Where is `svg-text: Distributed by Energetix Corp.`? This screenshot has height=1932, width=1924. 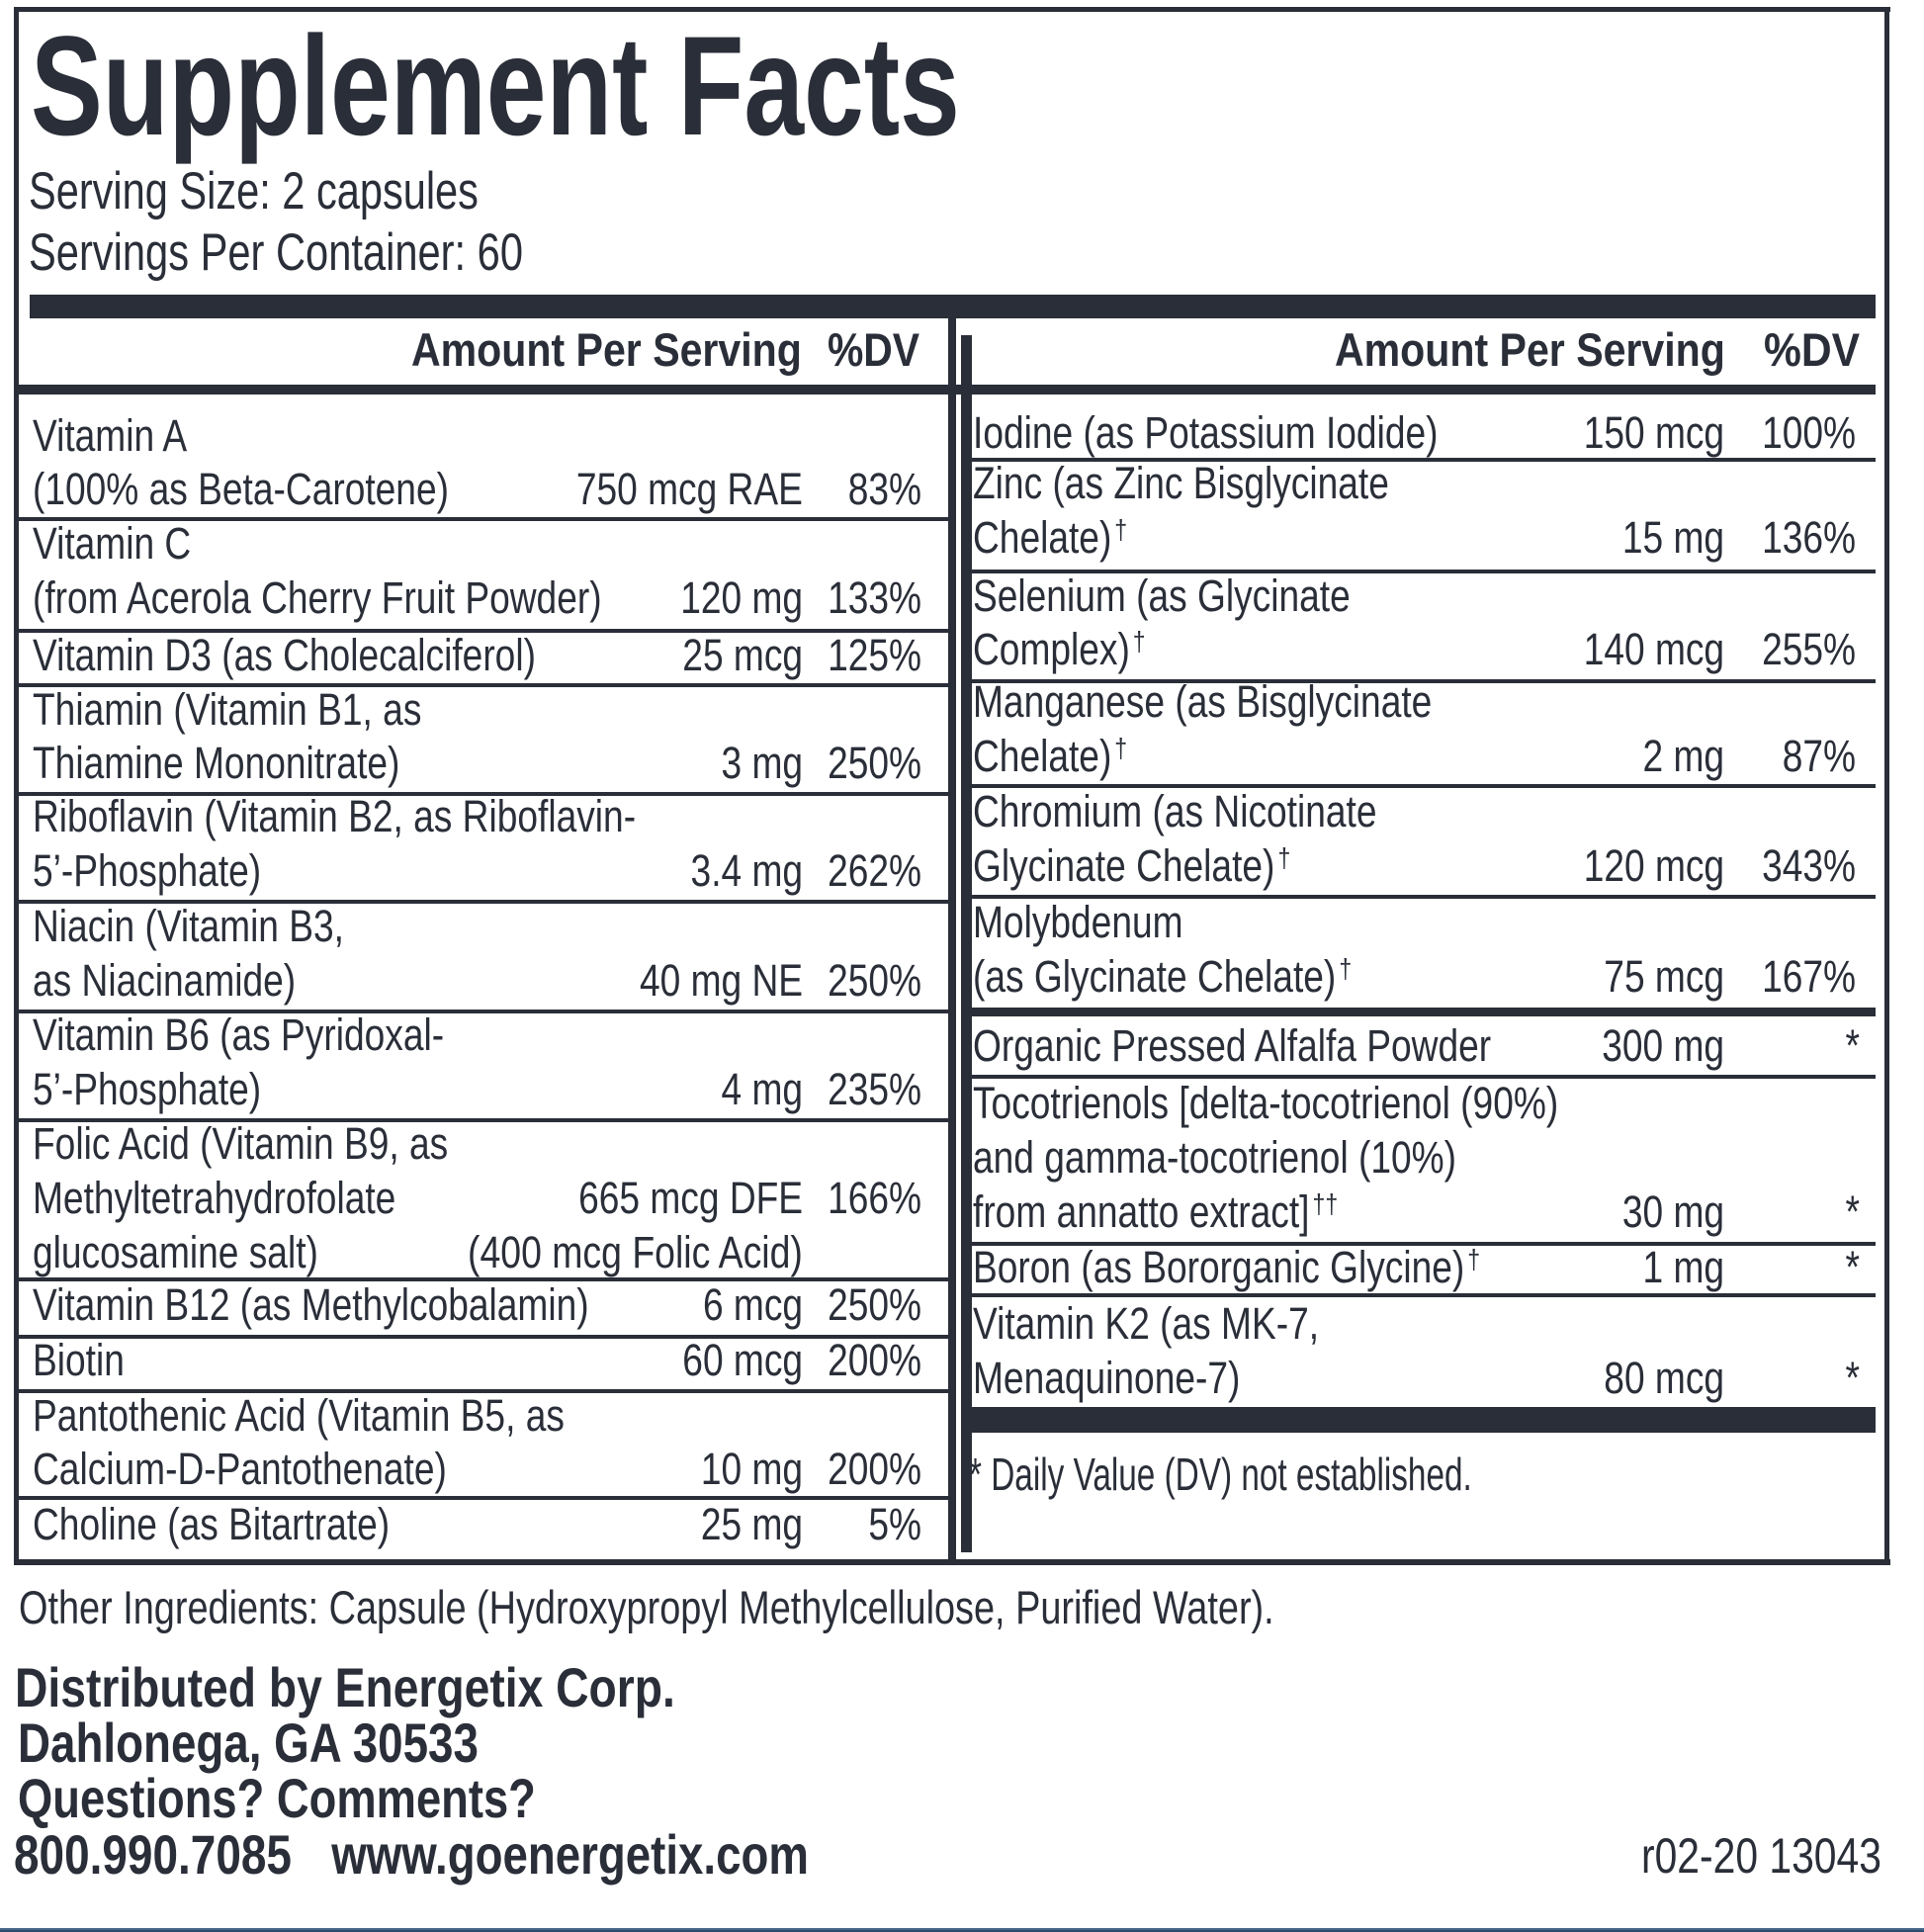
svg-text: Distributed by Energetix Corp. is located at coordinates (345, 1687).